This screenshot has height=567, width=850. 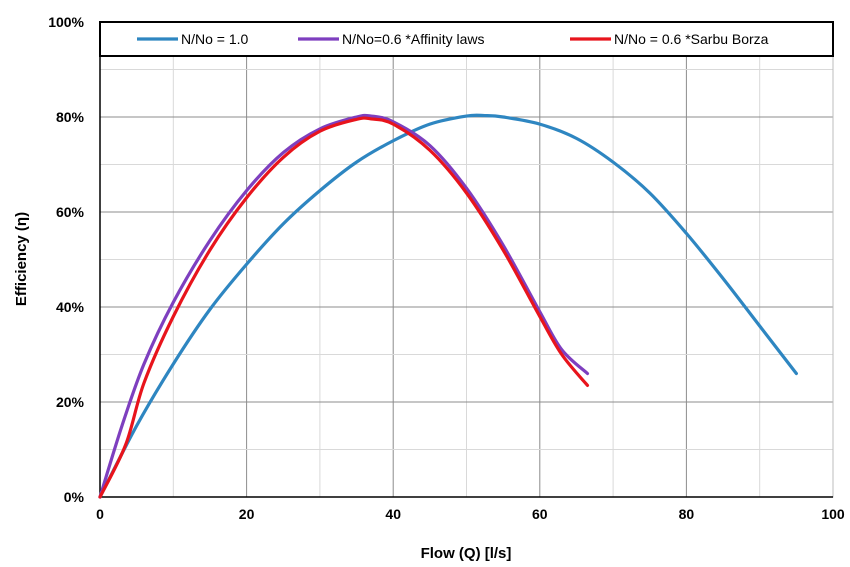 What do you see at coordinates (70, 402) in the screenshot?
I see `y-tick-label: 20%` at bounding box center [70, 402].